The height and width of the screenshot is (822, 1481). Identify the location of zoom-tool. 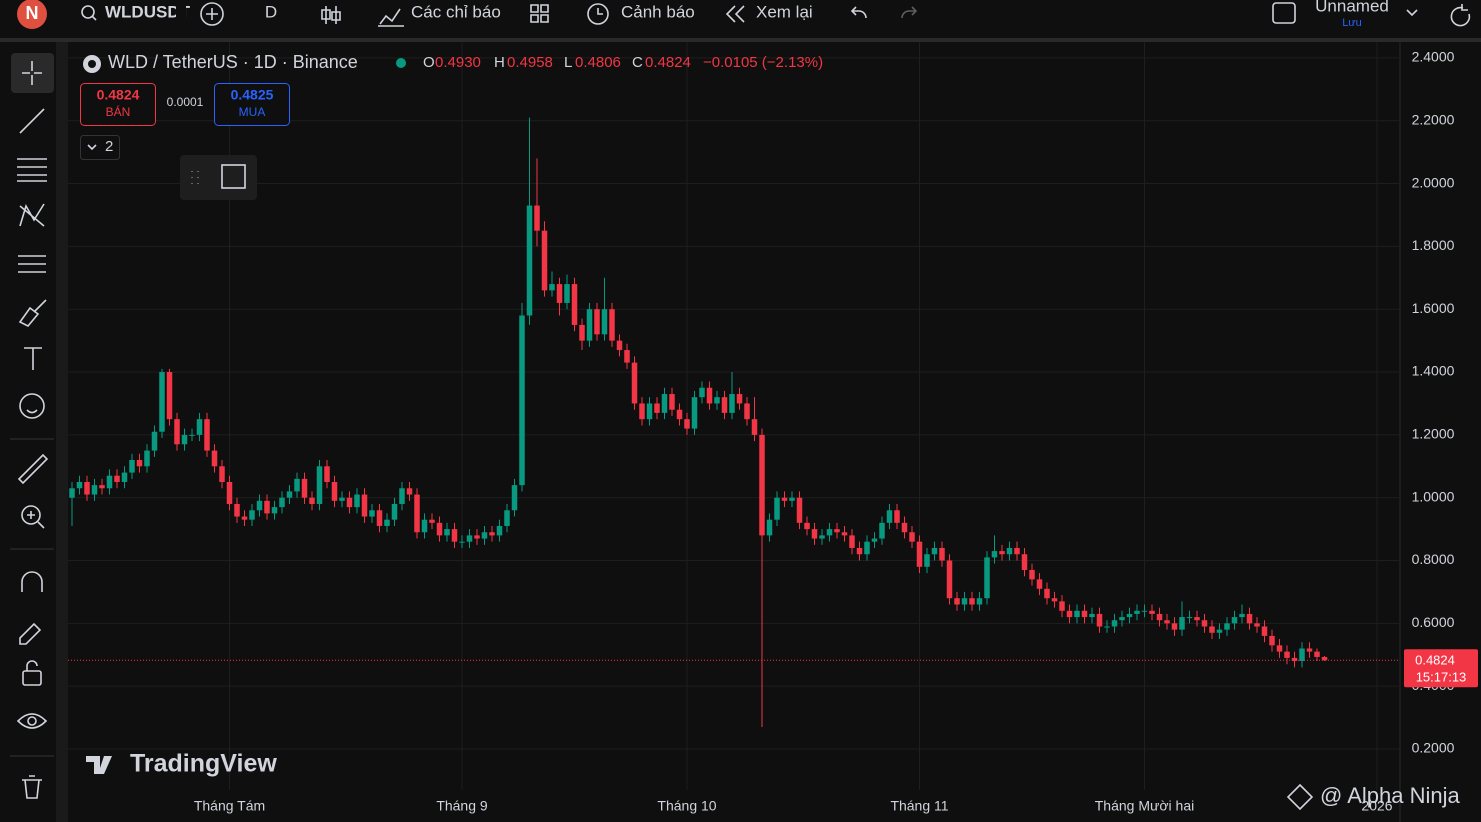
(31, 515).